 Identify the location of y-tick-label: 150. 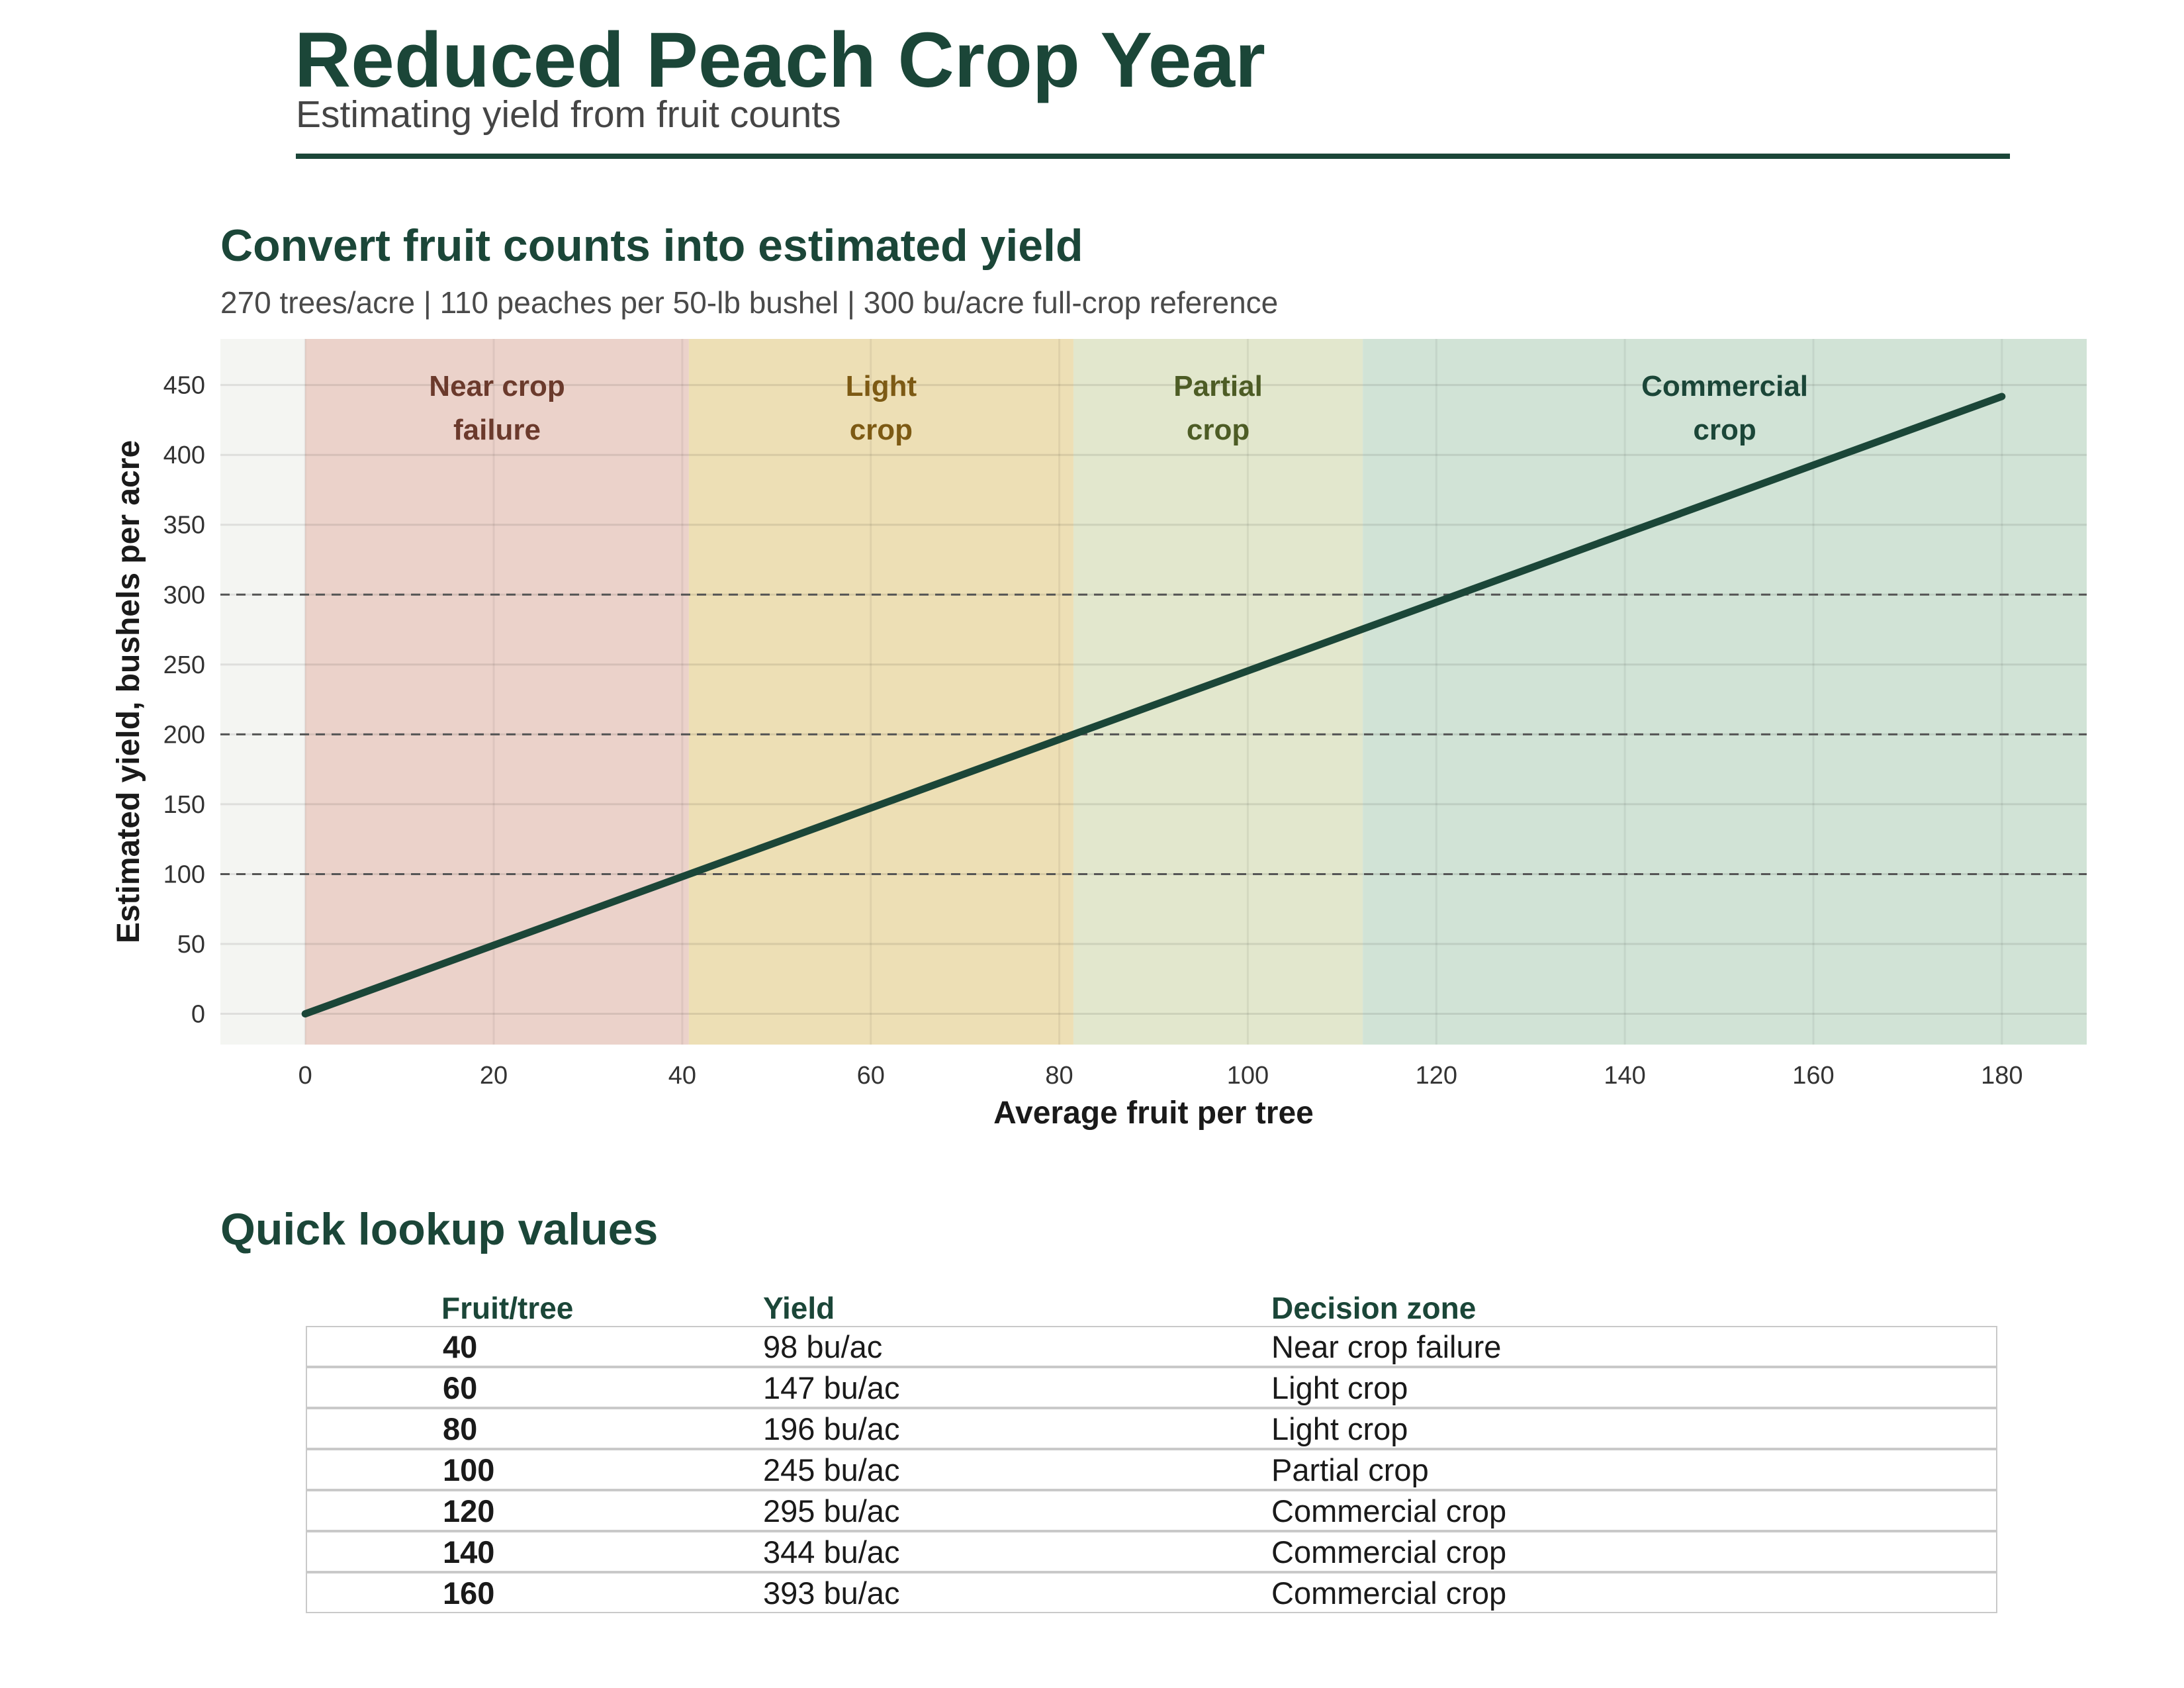
(184, 805).